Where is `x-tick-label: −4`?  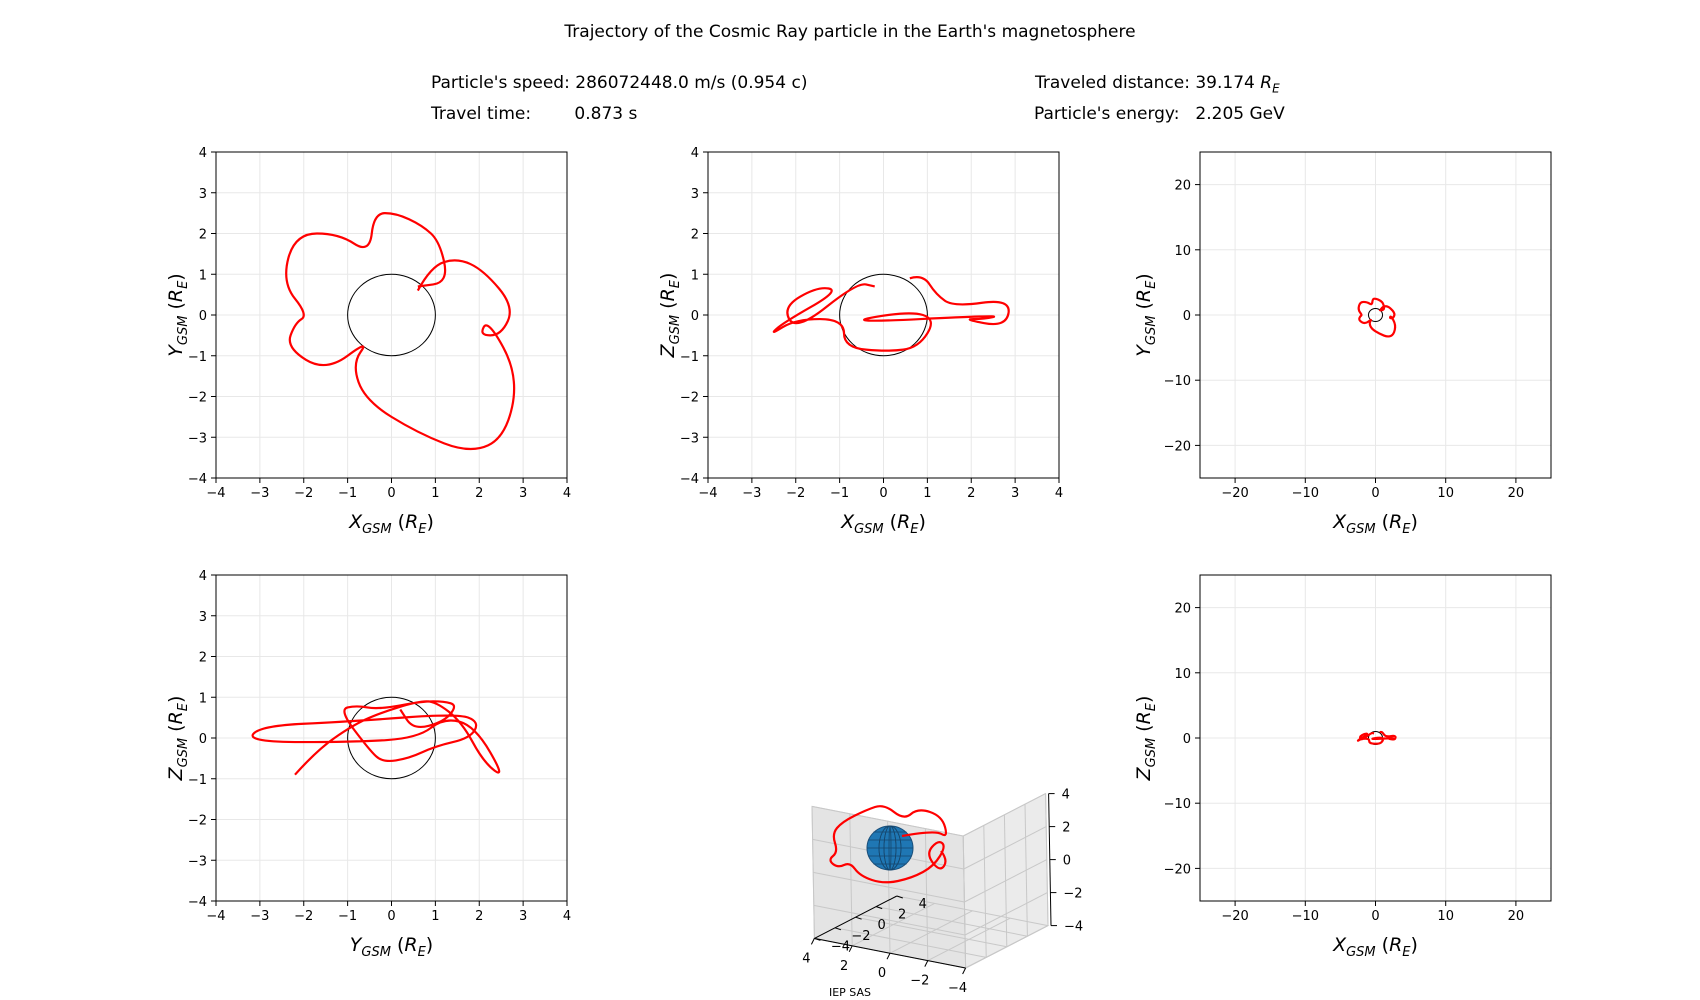
x-tick-label: −4 is located at coordinates (215, 916).